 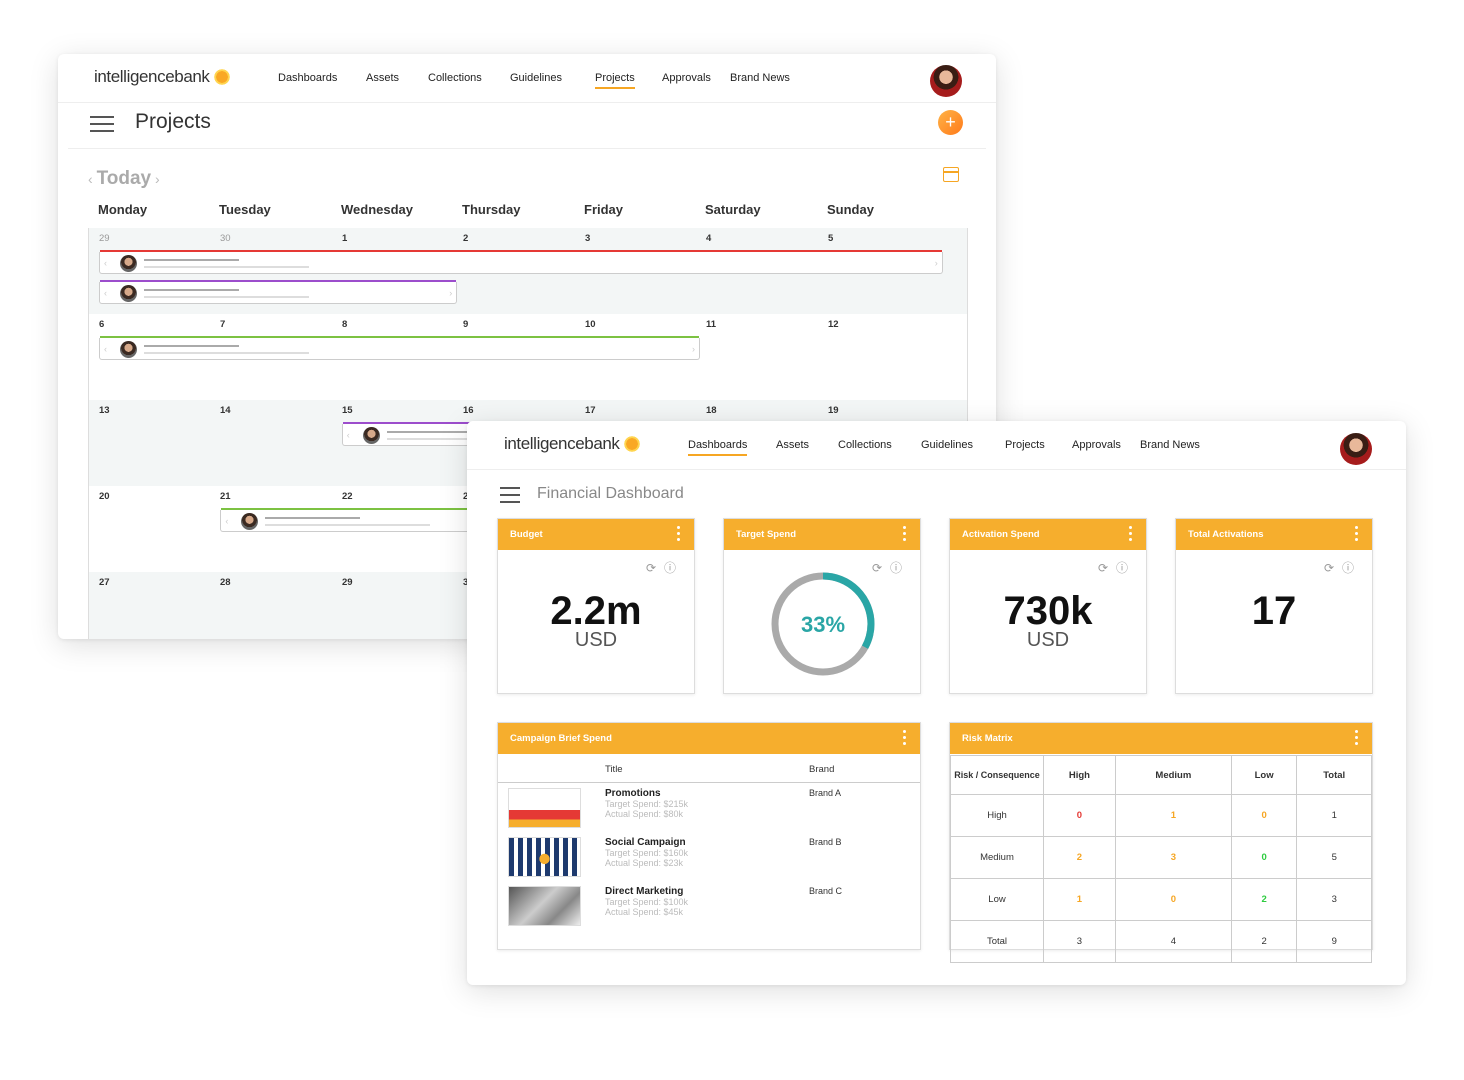 I want to click on calendar-day: 8, so click(x=345, y=324).